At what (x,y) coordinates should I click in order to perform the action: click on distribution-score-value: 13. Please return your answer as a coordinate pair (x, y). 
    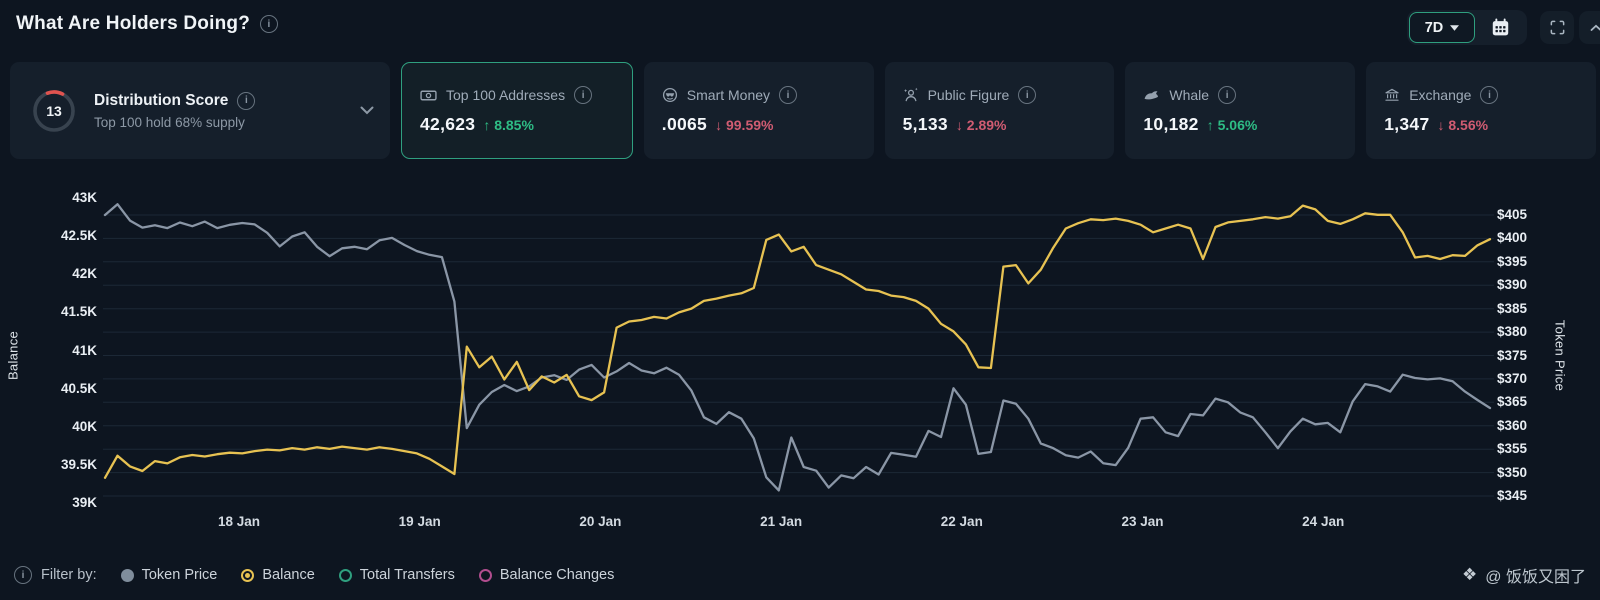
    Looking at the image, I should click on (54, 111).